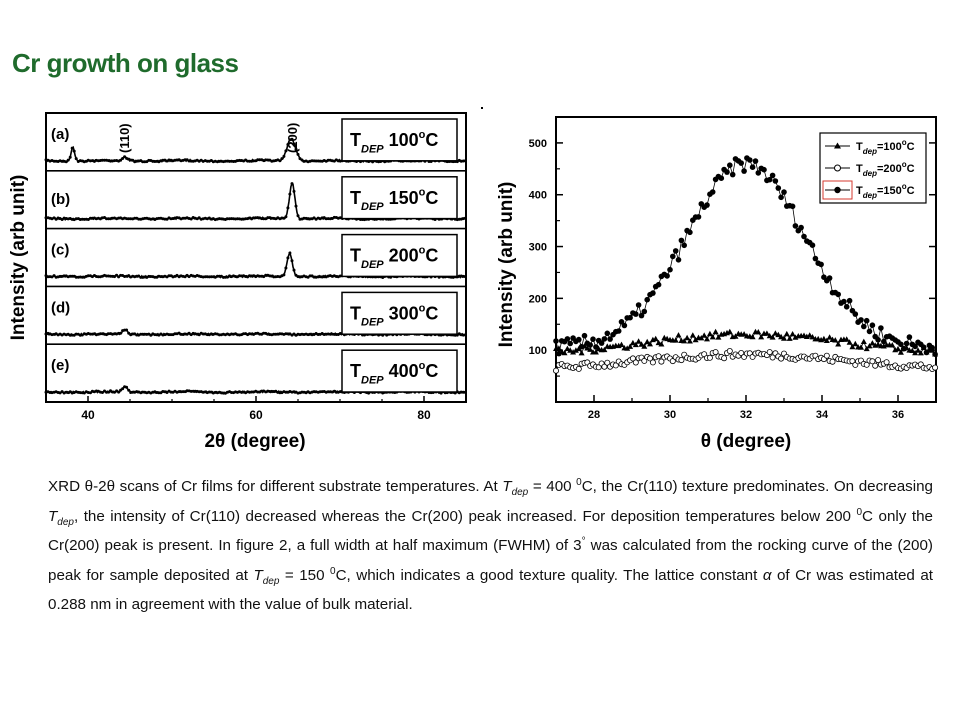  What do you see at coordinates (394, 373) in the screenshot?
I see `legend-label-400: TDEP 400oC` at bounding box center [394, 373].